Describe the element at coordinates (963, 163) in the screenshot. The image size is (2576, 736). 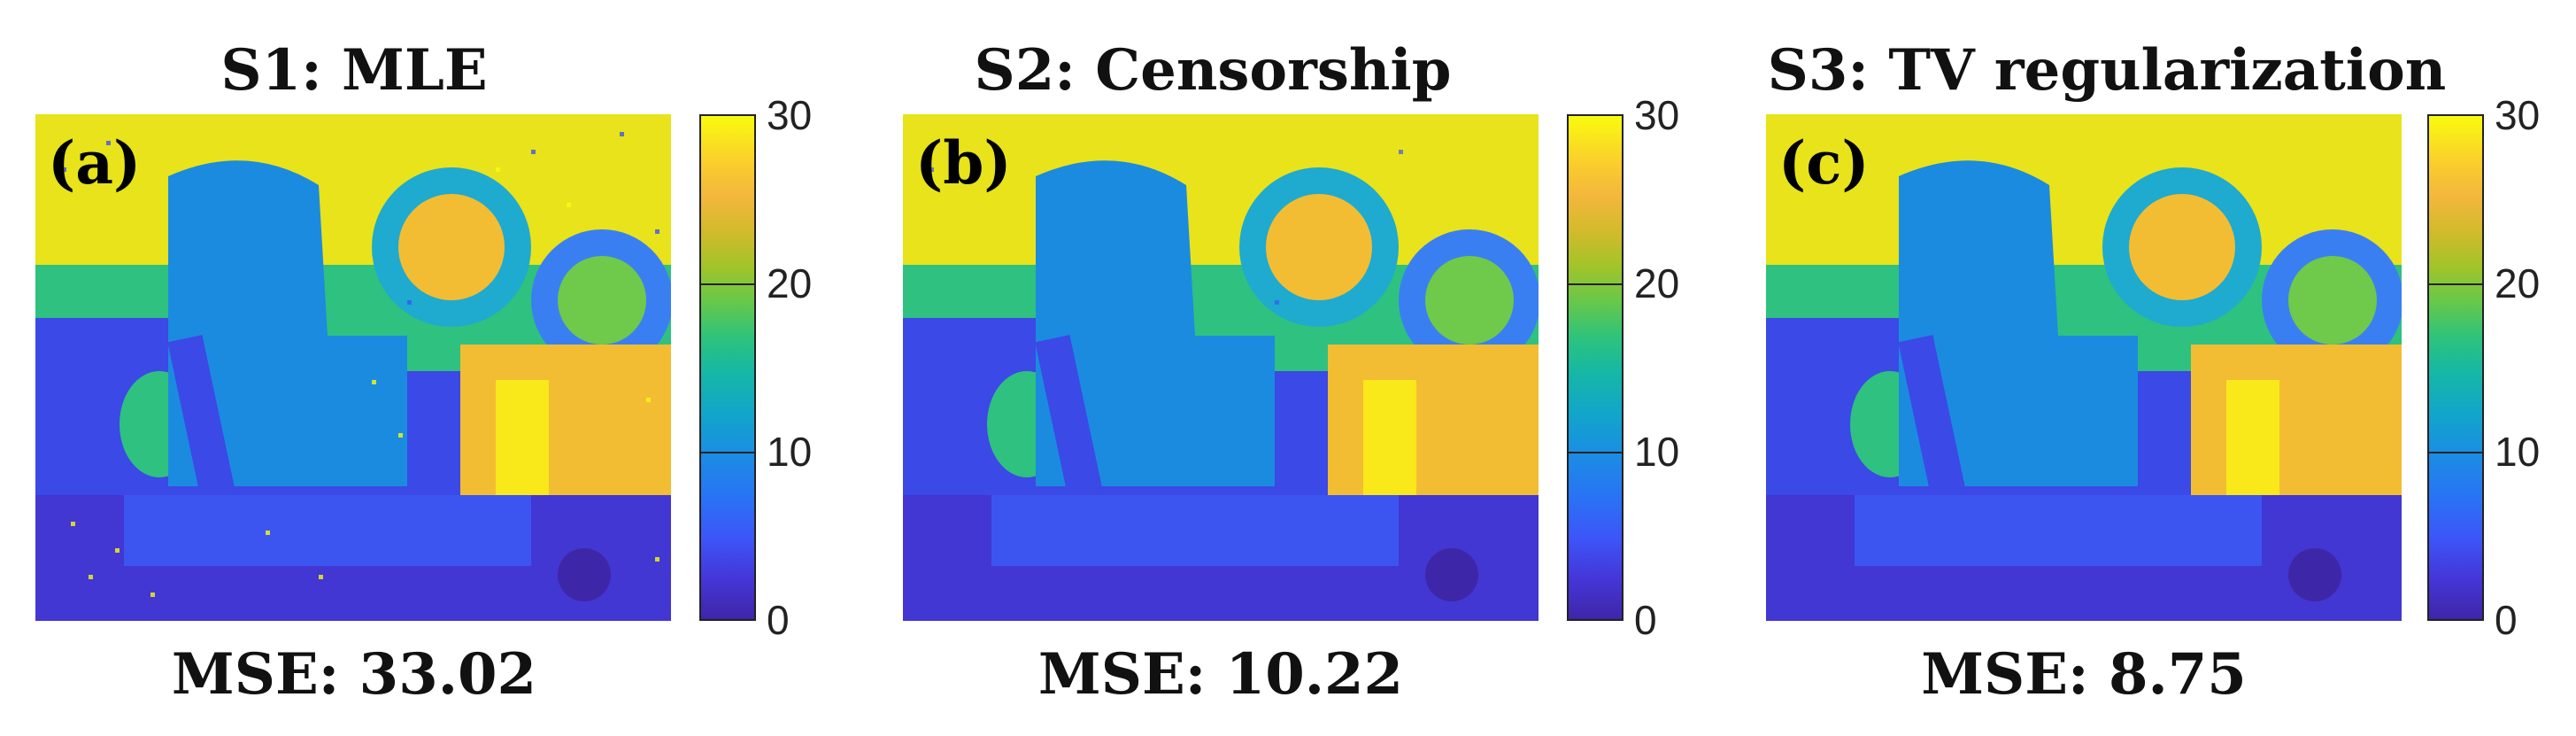
I see `panel-tag: (b)` at that location.